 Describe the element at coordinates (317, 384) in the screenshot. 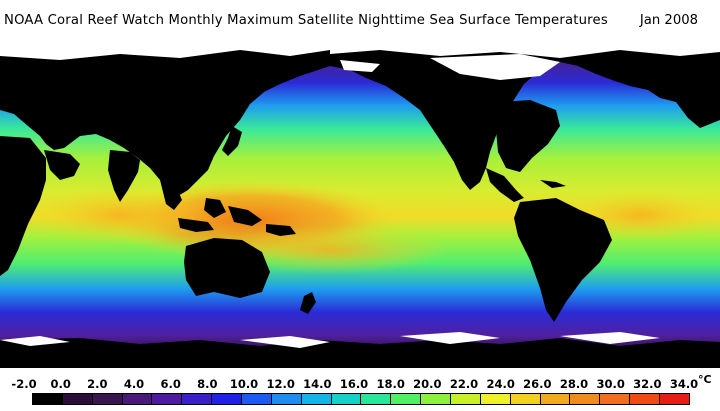

I see `legend-tick-label: 14.0` at that location.